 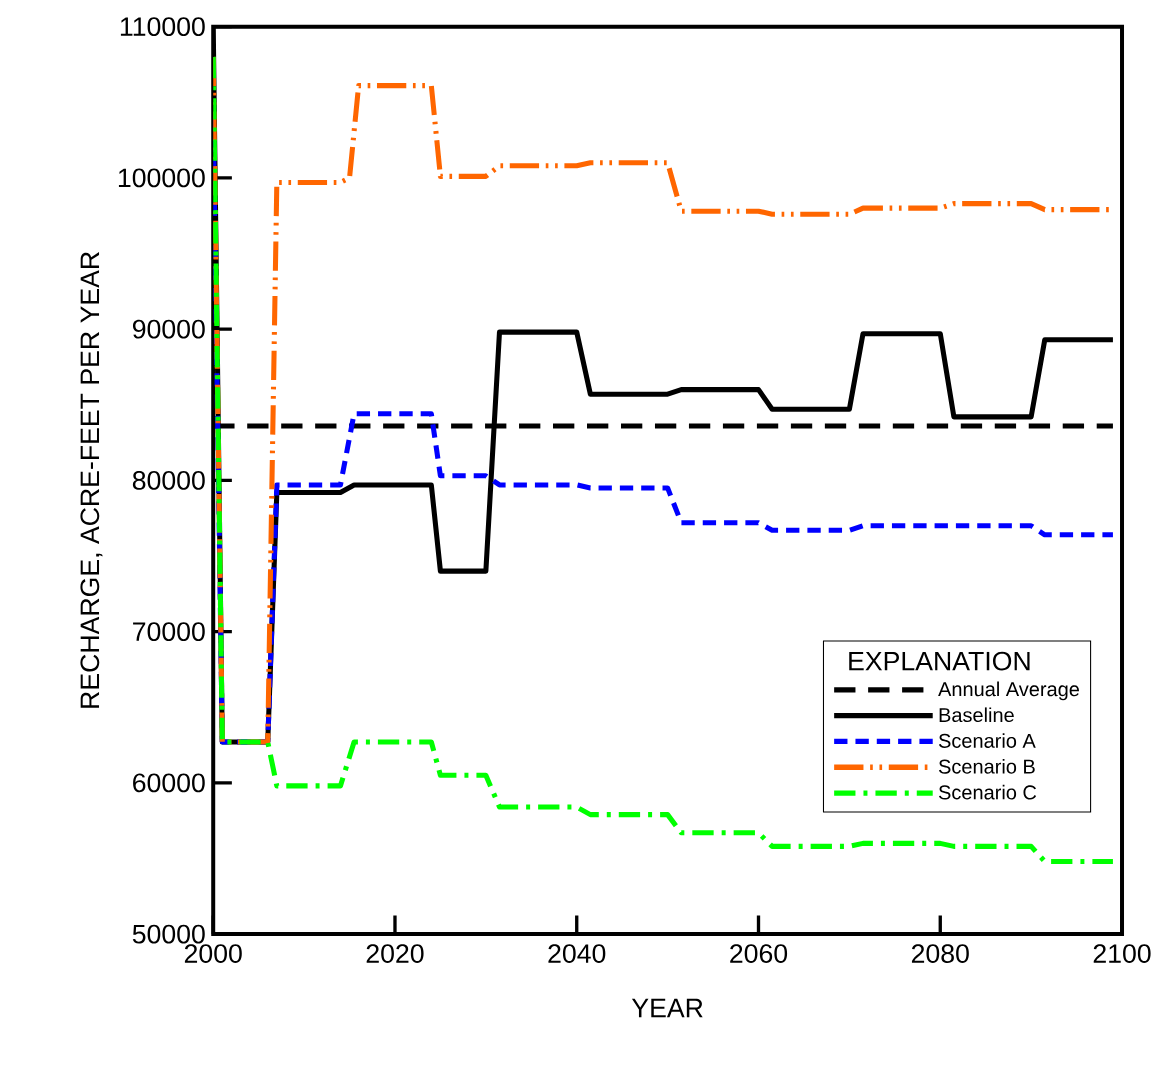 I want to click on legend-label: Scenario C, so click(x=987, y=792).